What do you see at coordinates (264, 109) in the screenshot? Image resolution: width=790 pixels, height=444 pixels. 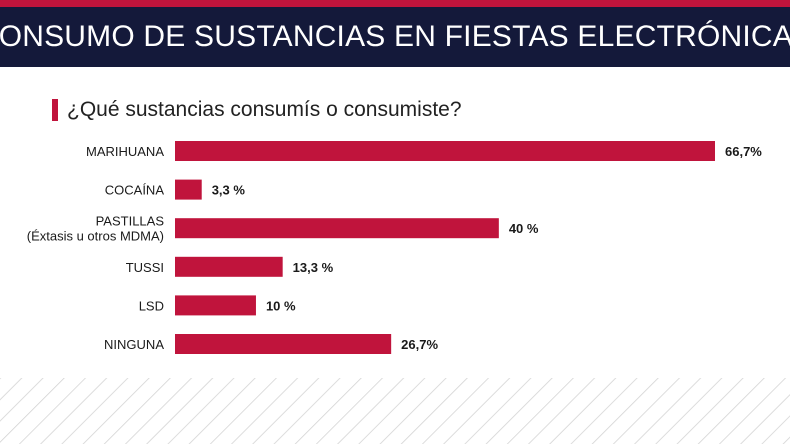 I see `chart-title: ¿Qué sustancias consumís o consumiste?` at bounding box center [264, 109].